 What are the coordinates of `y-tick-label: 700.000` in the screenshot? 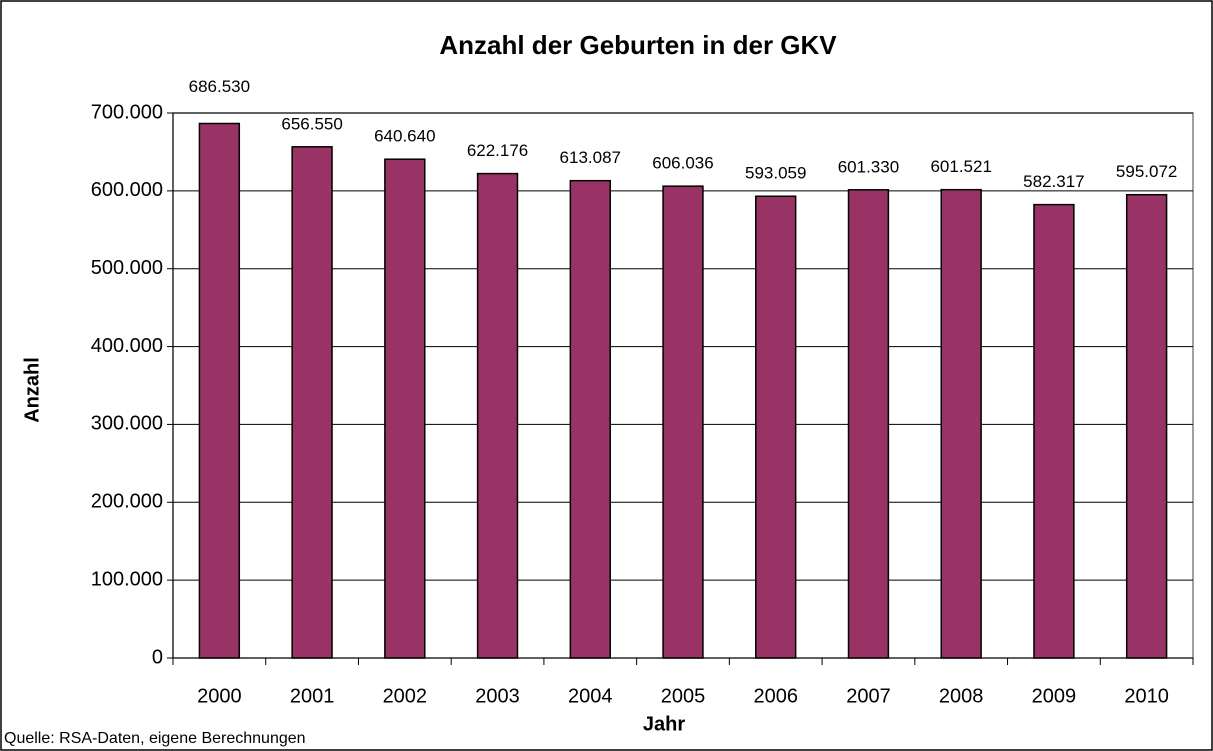 It's located at (127, 112).